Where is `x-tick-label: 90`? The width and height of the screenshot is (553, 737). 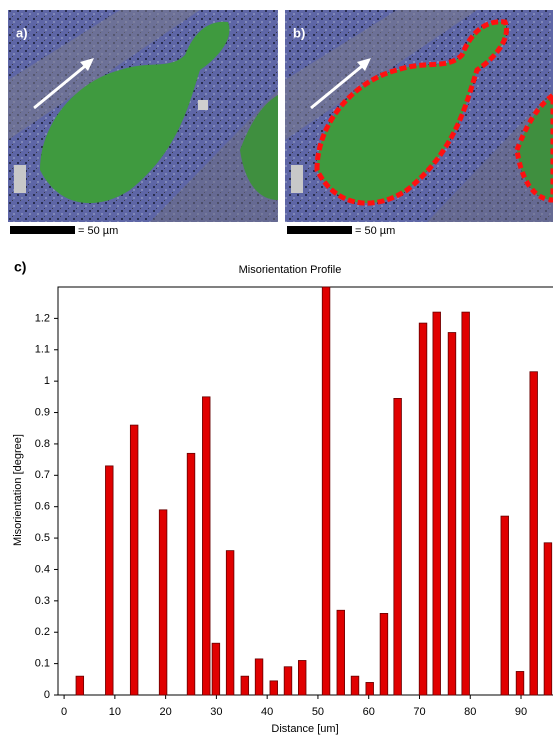
x-tick-label: 90 is located at coordinates (521, 712).